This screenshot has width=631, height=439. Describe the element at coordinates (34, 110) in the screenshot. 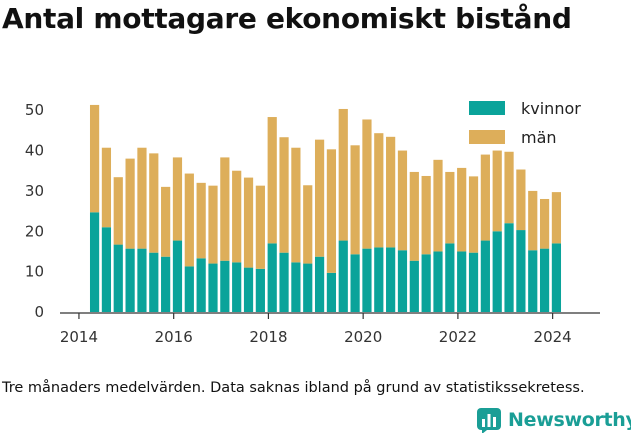

I see `y-tick-label: 50` at that location.